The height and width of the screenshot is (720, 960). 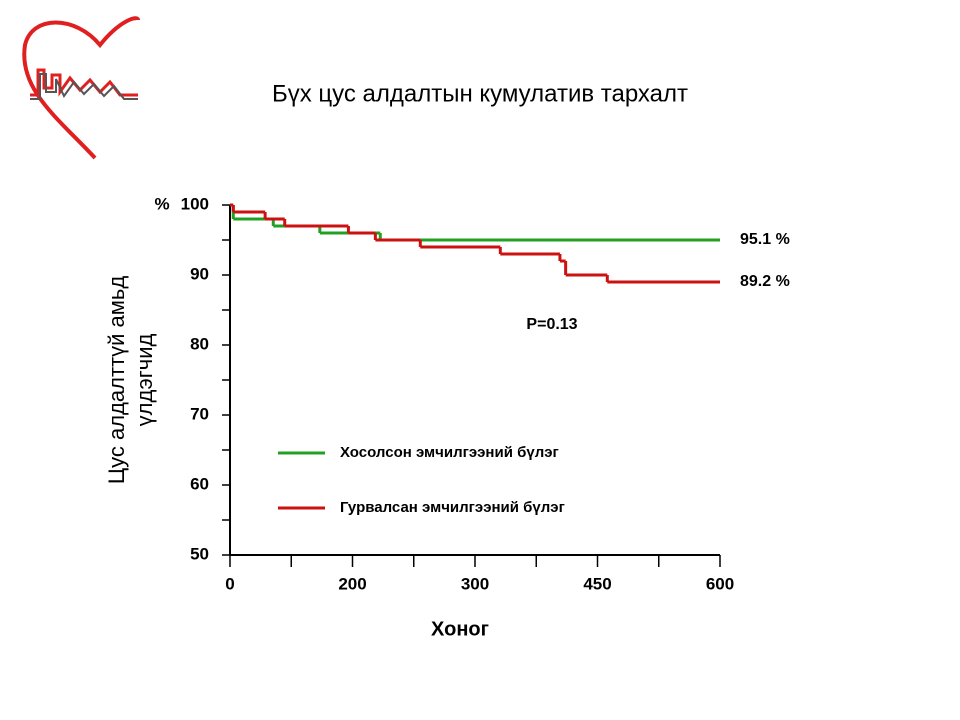 I want to click on y-tick-label: 60, so click(x=199, y=483).